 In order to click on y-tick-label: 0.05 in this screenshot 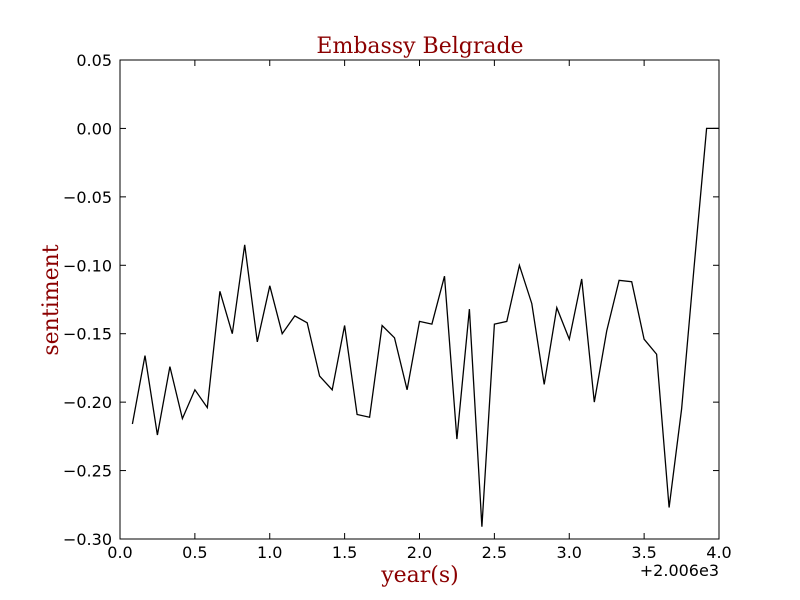, I will do `click(94, 60)`.